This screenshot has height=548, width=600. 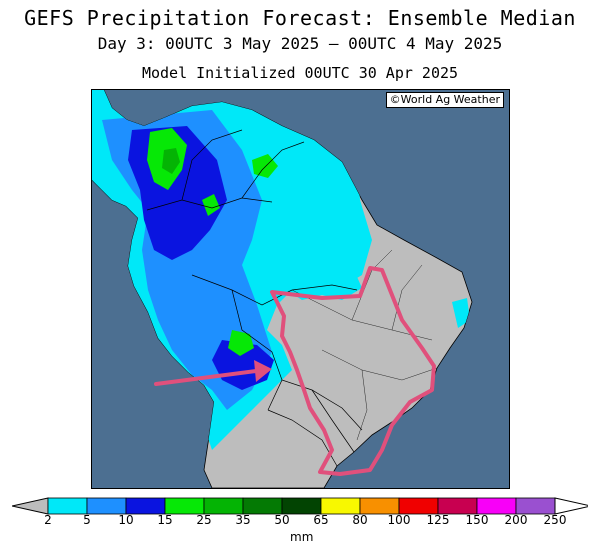 I want to click on colorbar-tick-label: 50, so click(x=282, y=520).